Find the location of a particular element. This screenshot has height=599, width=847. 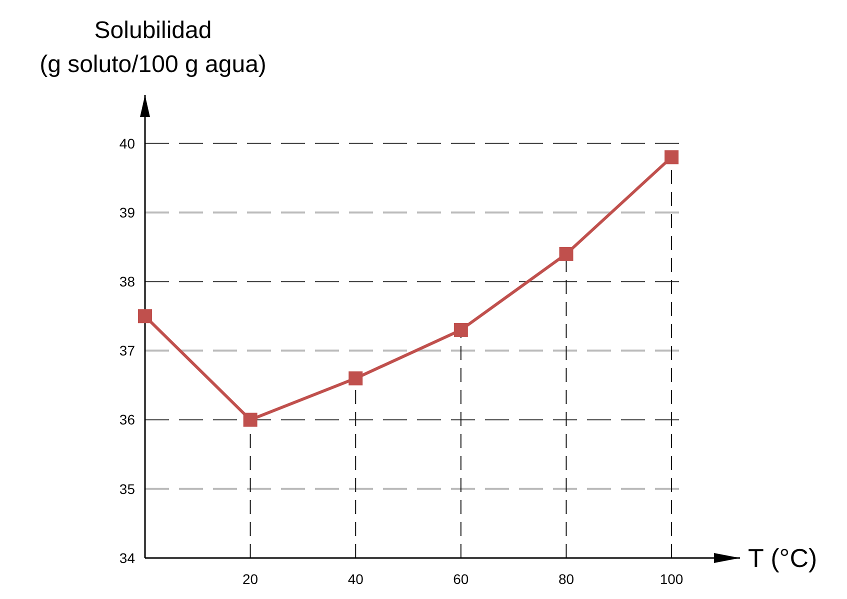

y-tick-label: 37 is located at coordinates (127, 350).